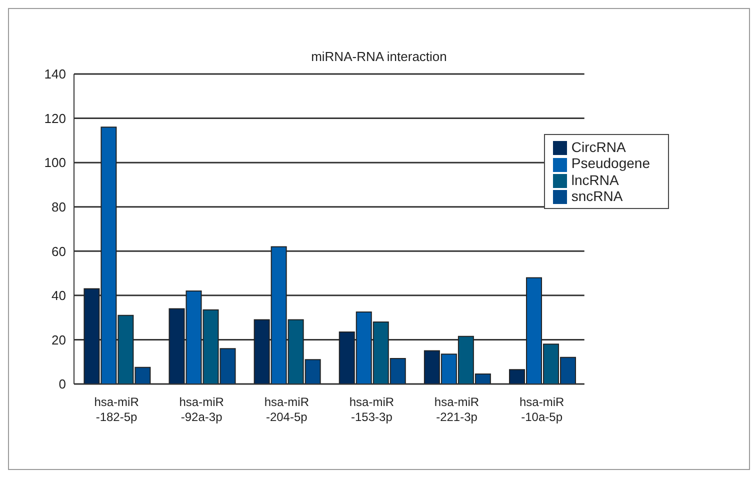 The height and width of the screenshot is (483, 756). I want to click on y-tick-label: 80, so click(59, 206).